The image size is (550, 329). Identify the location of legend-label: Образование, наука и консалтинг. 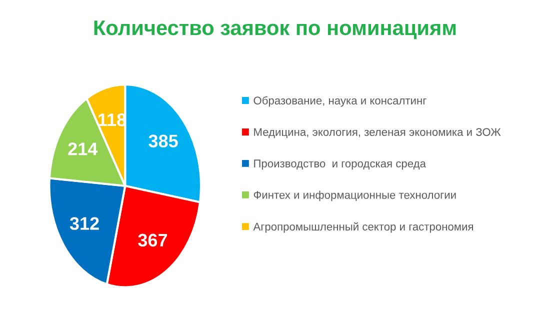
(340, 101).